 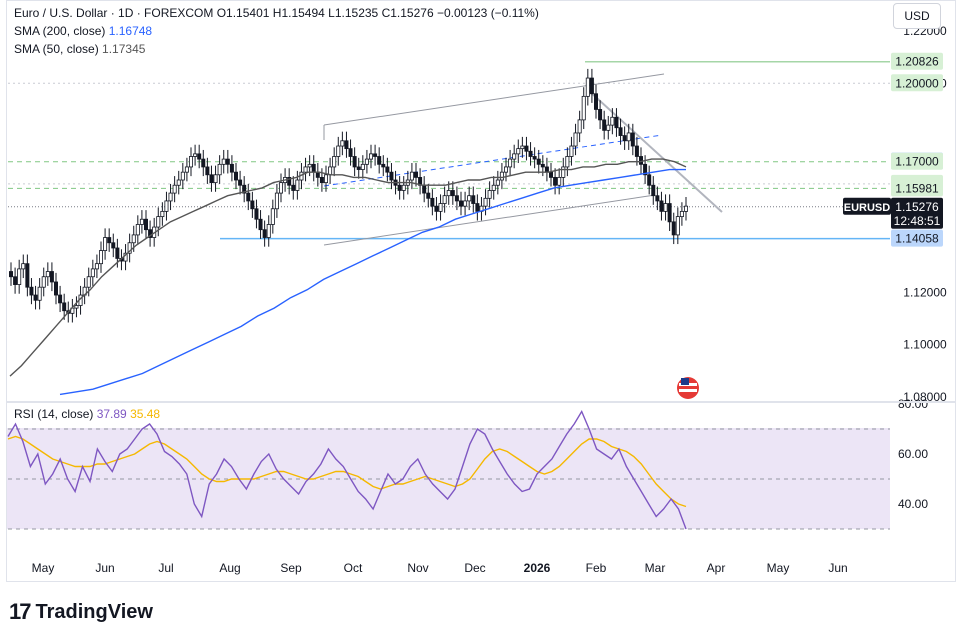 I want to click on rsi-line, so click(x=347, y=469).